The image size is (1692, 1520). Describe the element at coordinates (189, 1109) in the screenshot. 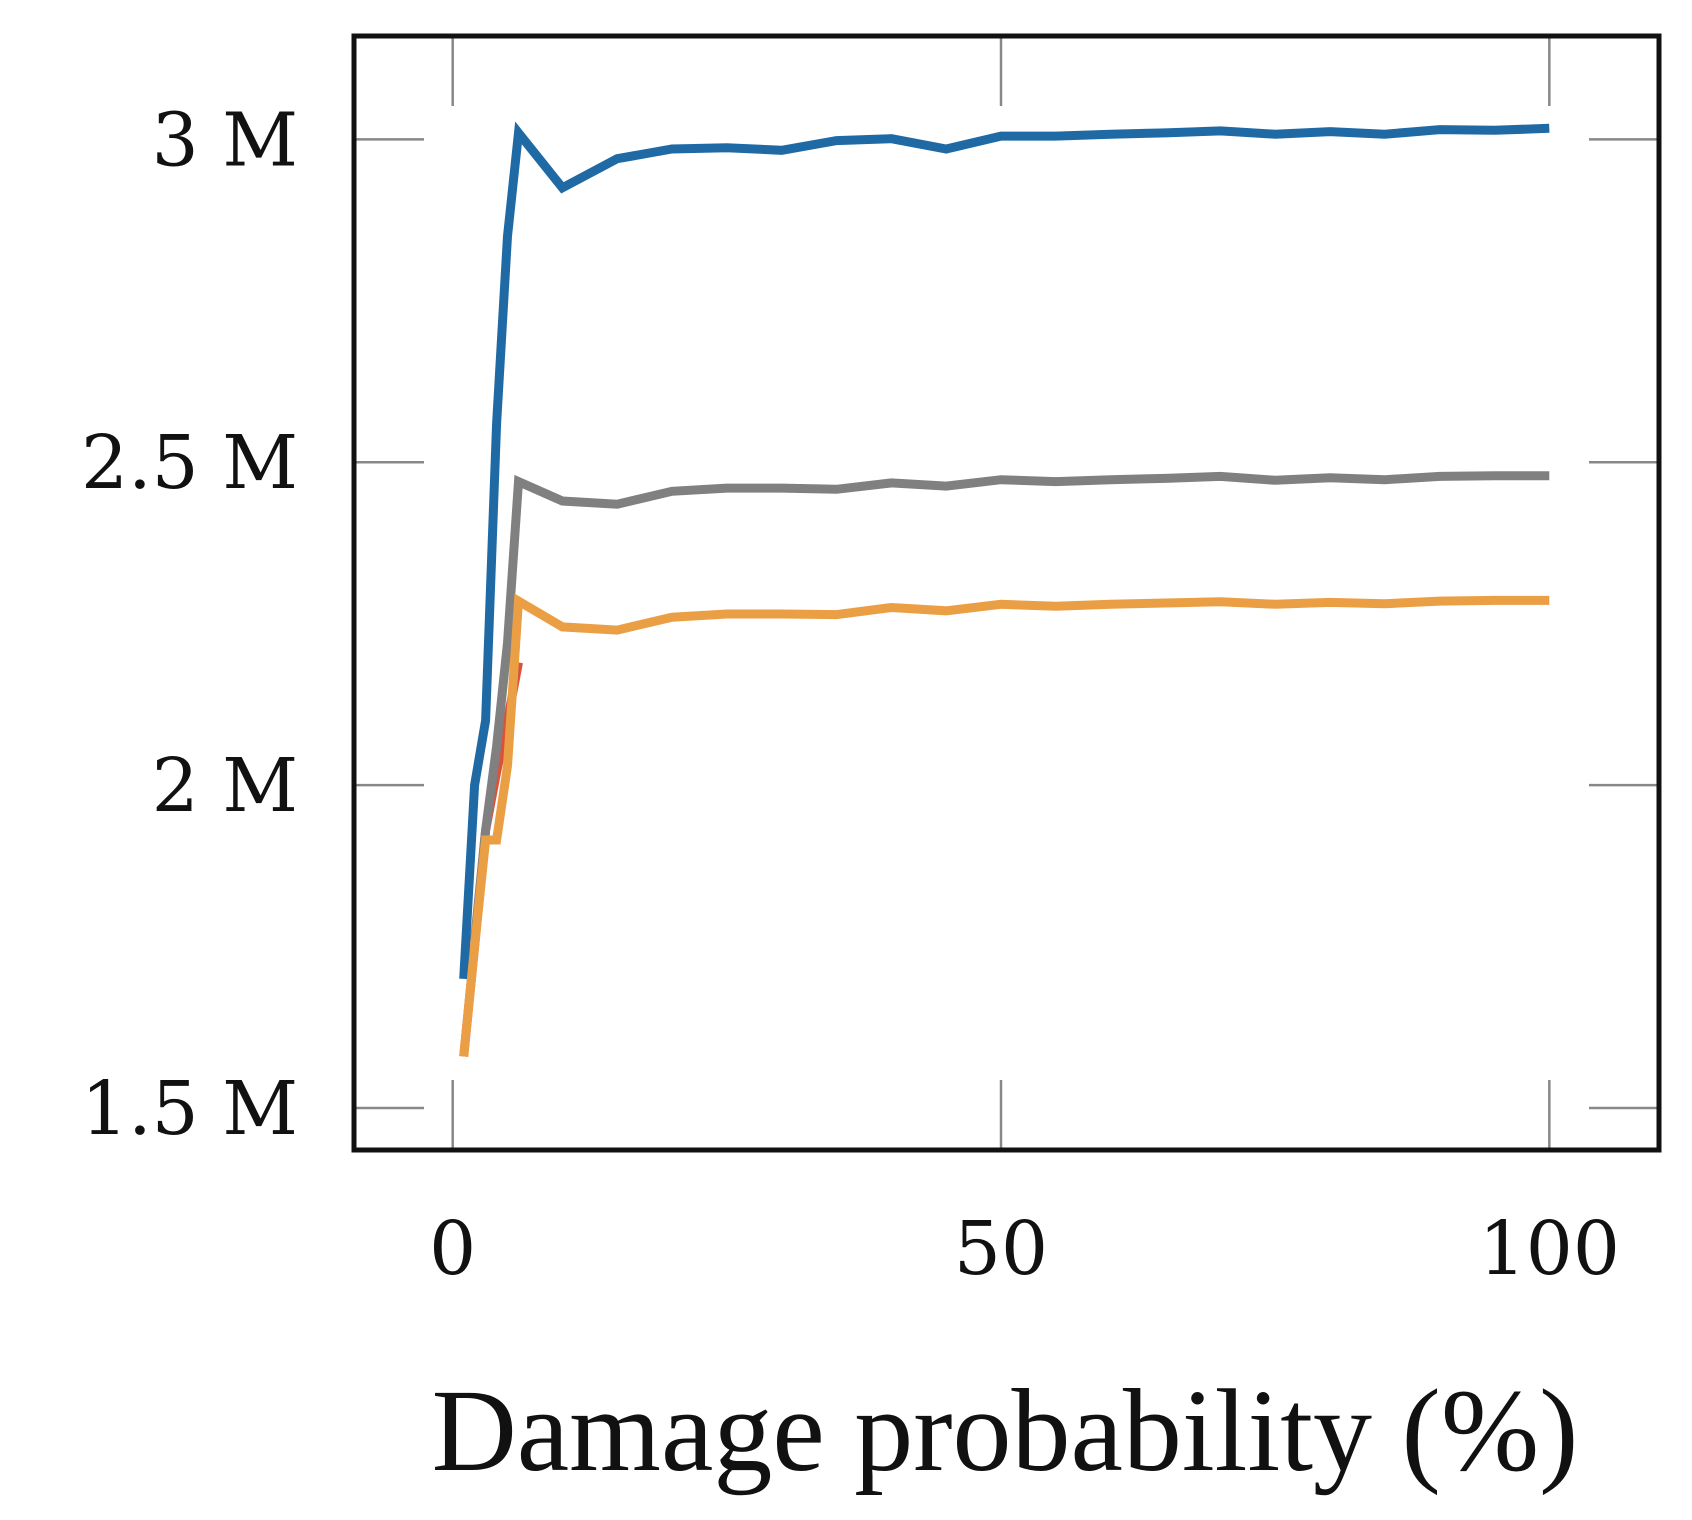

I see `y-tick-label-1-5: 1.5 M` at that location.